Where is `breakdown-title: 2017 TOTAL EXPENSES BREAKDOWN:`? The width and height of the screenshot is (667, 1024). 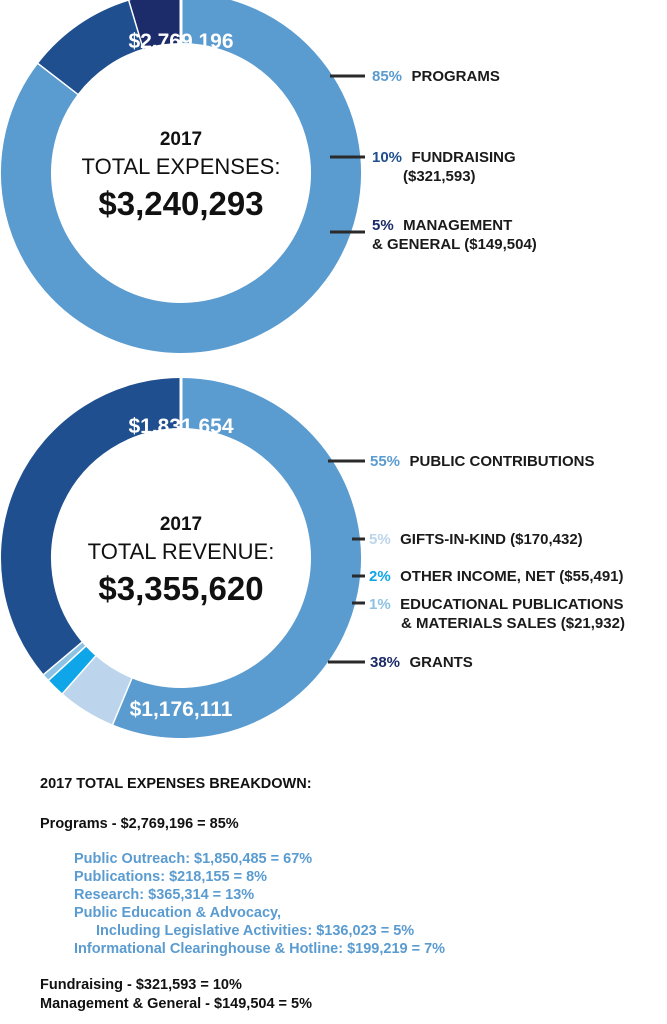
breakdown-title: 2017 TOTAL EXPENSES BREAKDOWN: is located at coordinates (176, 784).